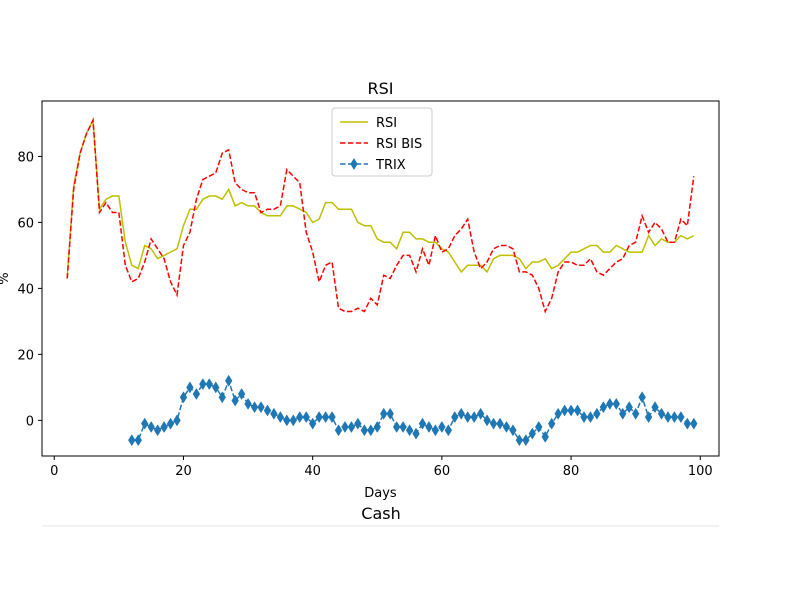 This screenshot has width=800, height=600. Describe the element at coordinates (380, 493) in the screenshot. I see `x-axis-label: Days` at that location.